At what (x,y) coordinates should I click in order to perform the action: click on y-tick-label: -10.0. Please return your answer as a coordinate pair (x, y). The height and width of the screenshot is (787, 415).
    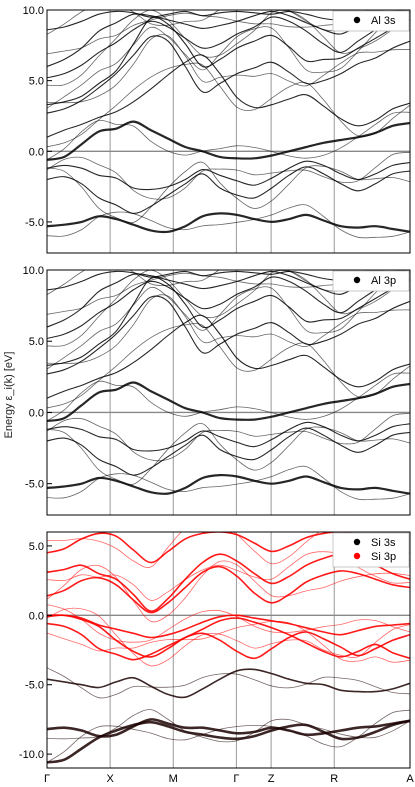
    Looking at the image, I should click on (31, 755).